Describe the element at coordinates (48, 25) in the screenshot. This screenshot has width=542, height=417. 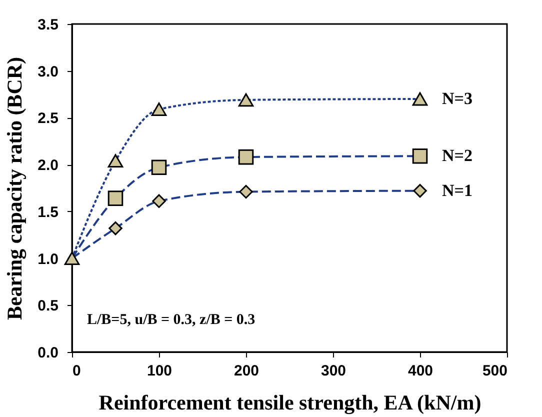
I see `y-tick-label: 3.5` at that location.